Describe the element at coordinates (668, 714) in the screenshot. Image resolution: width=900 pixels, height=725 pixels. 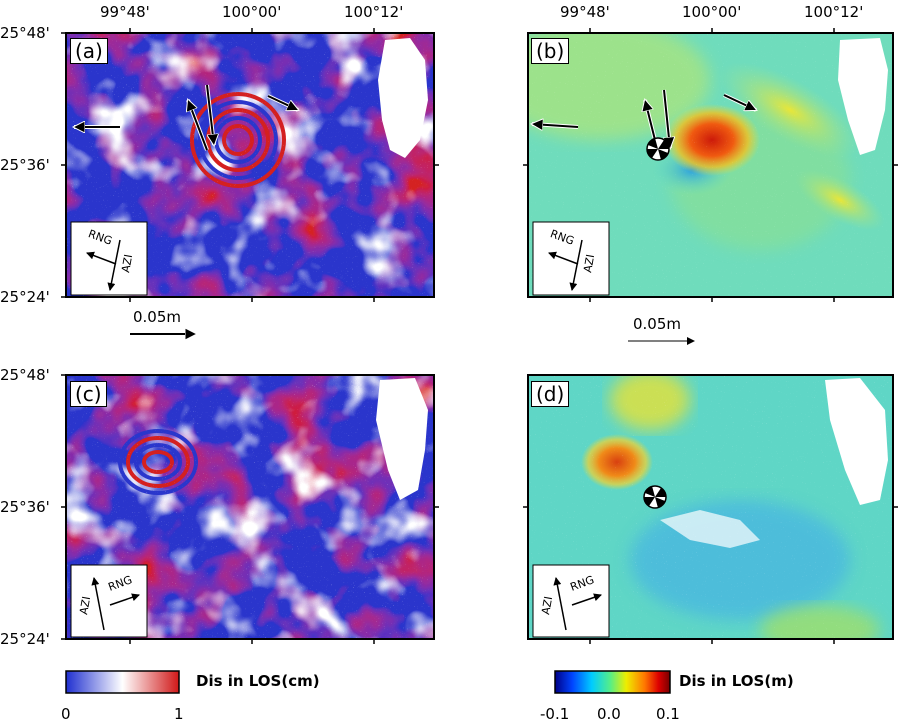
I see `colorbar-deformation-tick: 0.1` at that location.